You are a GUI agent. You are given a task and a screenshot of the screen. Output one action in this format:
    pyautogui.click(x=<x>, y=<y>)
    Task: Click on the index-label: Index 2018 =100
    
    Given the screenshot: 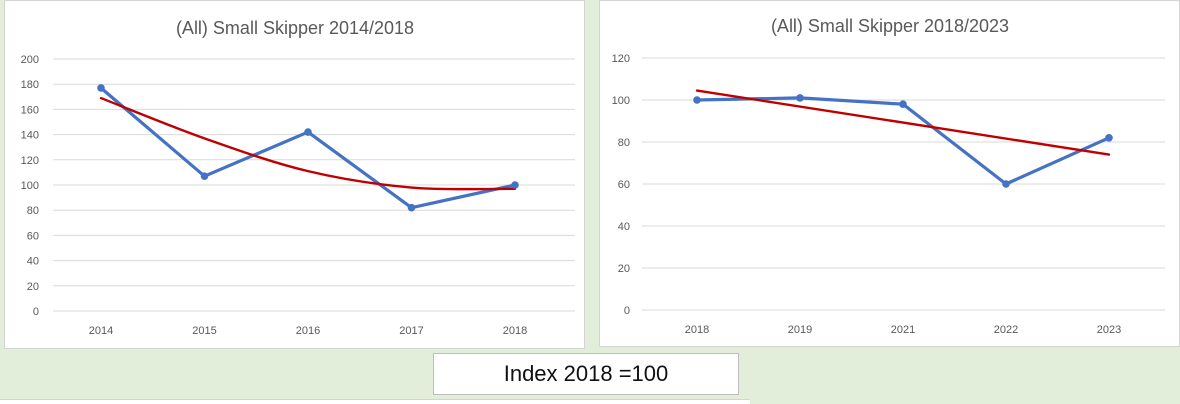 What is the action you would take?
    pyautogui.click(x=586, y=373)
    